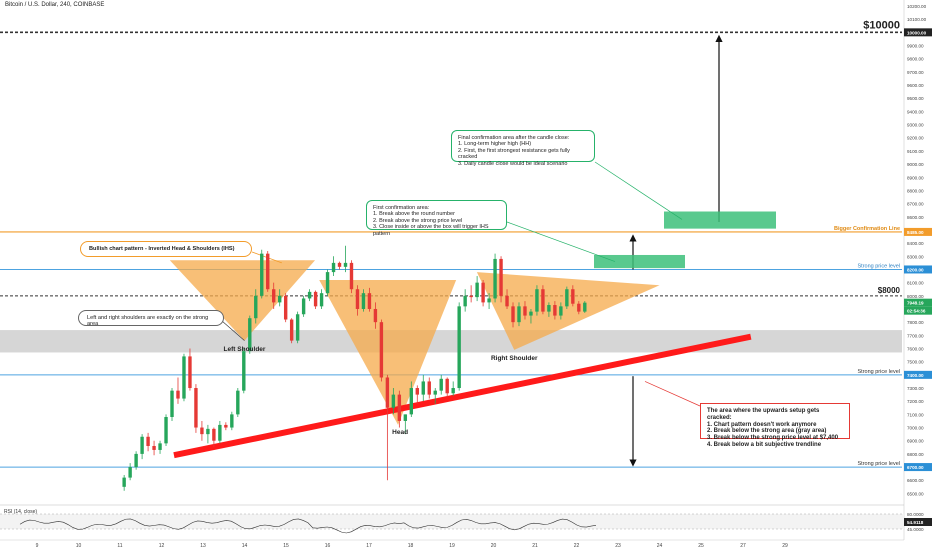 Image resolution: width=932 pixels, height=555 pixels. What do you see at coordinates (411, 546) in the screenshot?
I see `time-tick: 18` at bounding box center [411, 546].